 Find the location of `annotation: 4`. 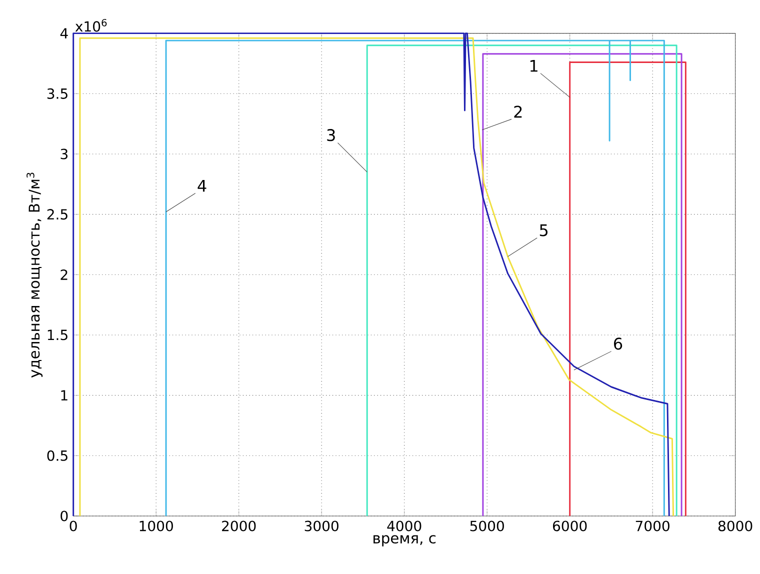

annotation: 4 is located at coordinates (202, 186).